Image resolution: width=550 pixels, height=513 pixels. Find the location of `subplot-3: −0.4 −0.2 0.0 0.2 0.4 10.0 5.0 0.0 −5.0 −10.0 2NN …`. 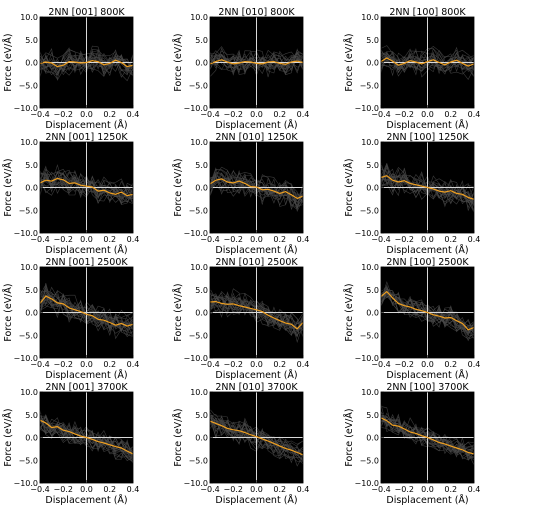

subplot-3: −0.4 −0.2 0.0 0.2 0.4 10.0 5.0 0.0 −5.0 −10.0 2NN … is located at coordinates (411, 69).